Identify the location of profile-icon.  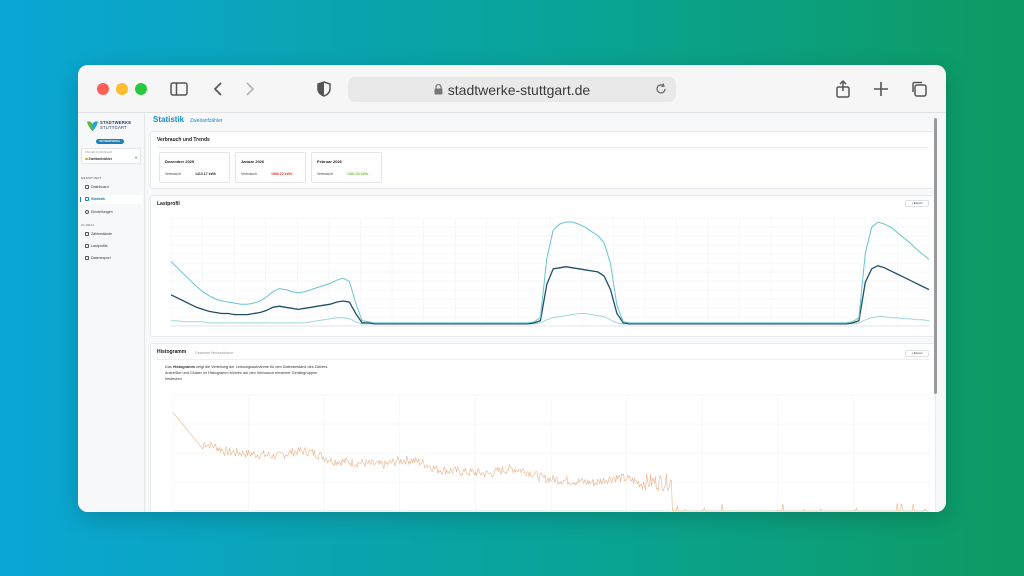
(87, 245).